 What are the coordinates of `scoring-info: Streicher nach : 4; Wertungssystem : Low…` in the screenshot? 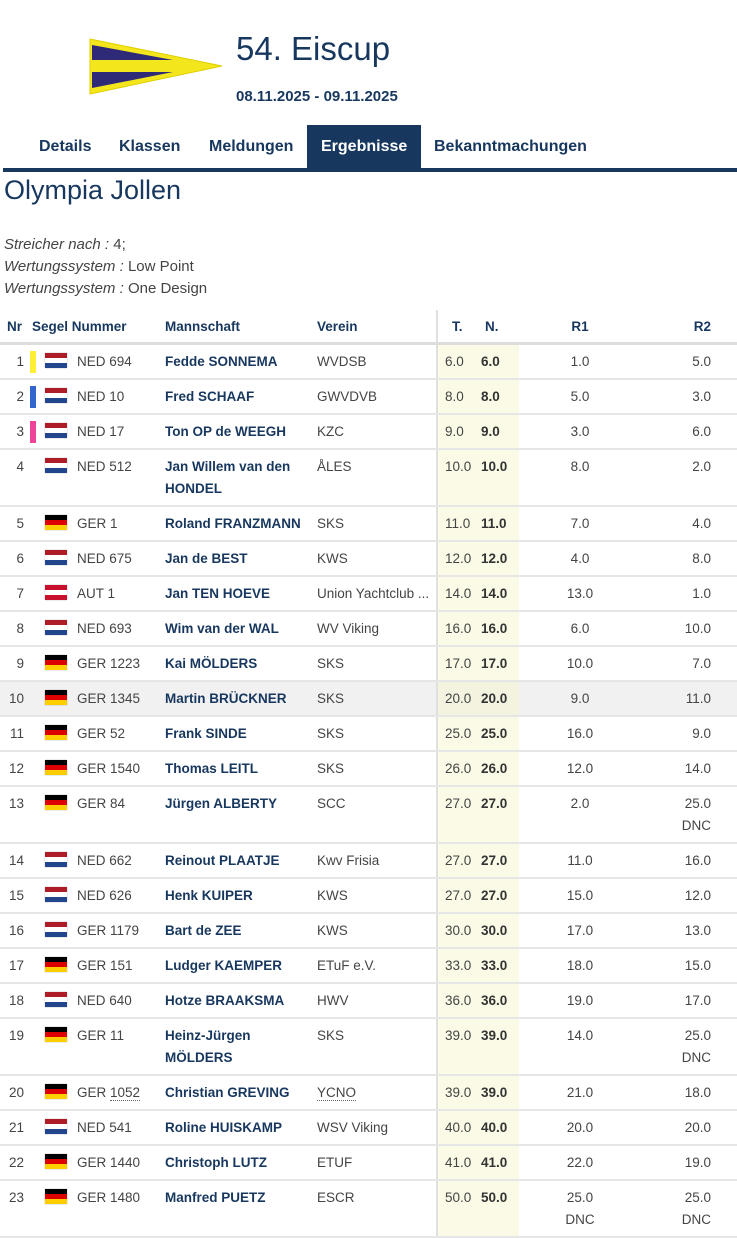 It's located at (368, 267).